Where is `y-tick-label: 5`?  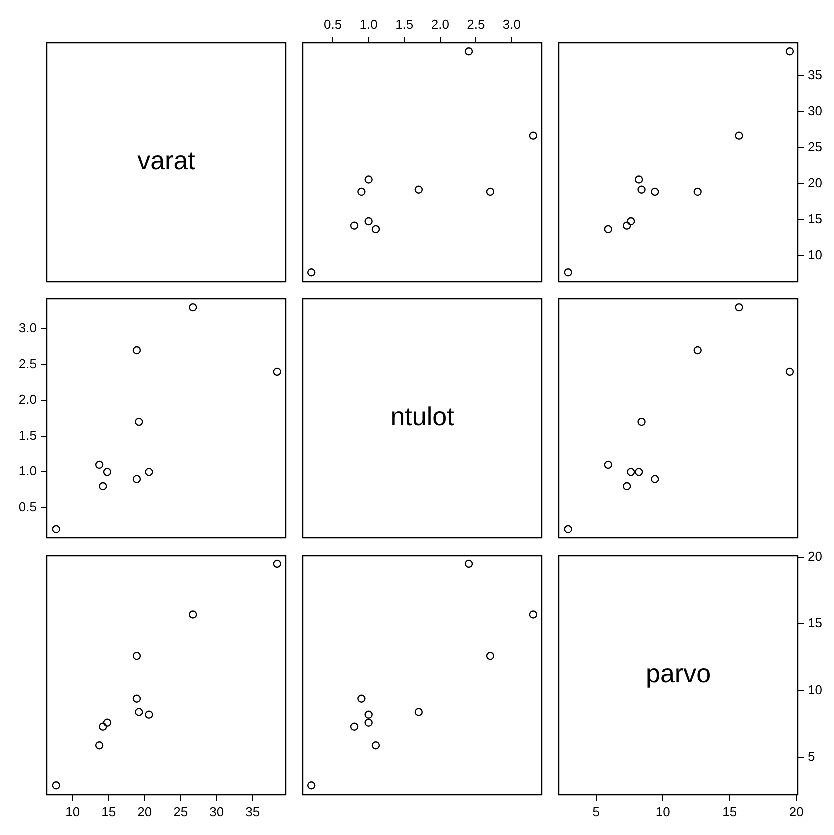 y-tick-label: 5 is located at coordinates (812, 756).